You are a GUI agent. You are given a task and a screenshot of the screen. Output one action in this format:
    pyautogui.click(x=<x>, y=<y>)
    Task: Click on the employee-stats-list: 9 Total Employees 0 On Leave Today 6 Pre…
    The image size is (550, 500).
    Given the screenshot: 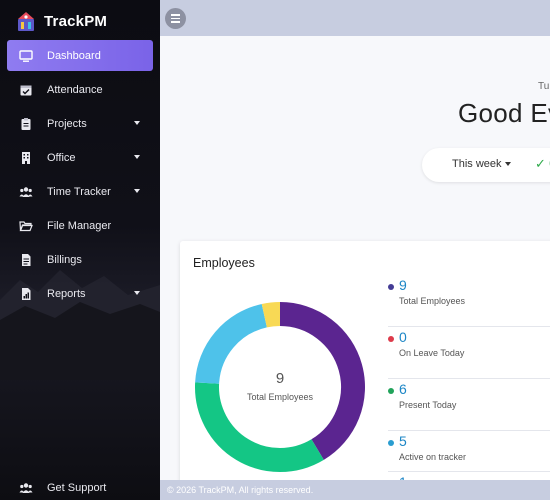 What is the action you would take?
    pyautogui.click(x=469, y=377)
    